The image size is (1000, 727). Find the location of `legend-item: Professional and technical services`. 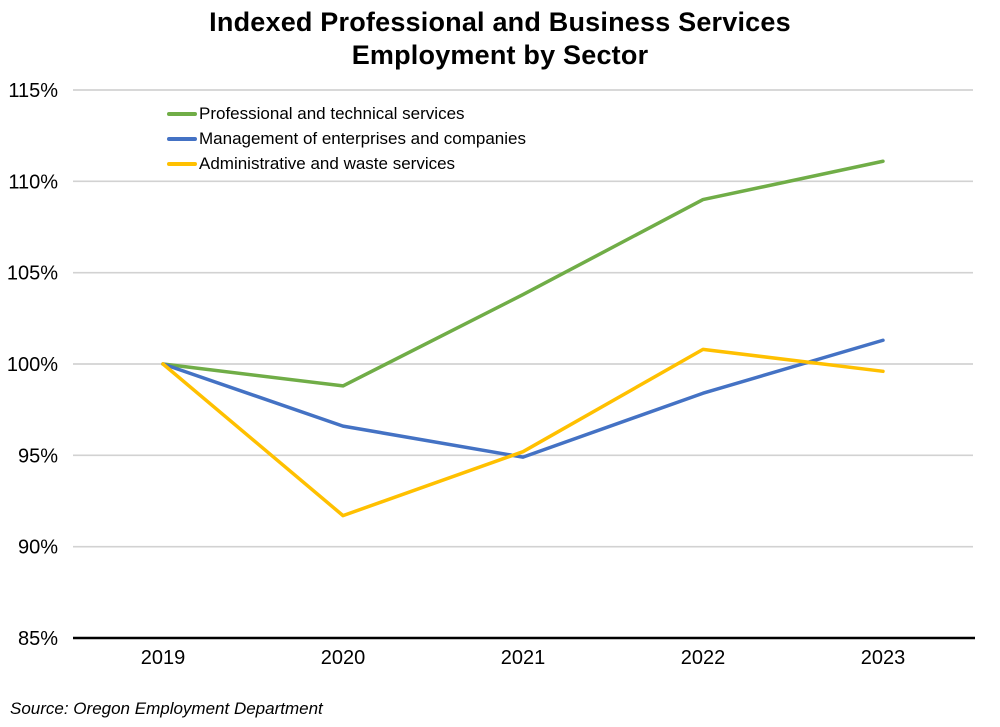

legend-item: Professional and technical services is located at coordinates (346, 113).